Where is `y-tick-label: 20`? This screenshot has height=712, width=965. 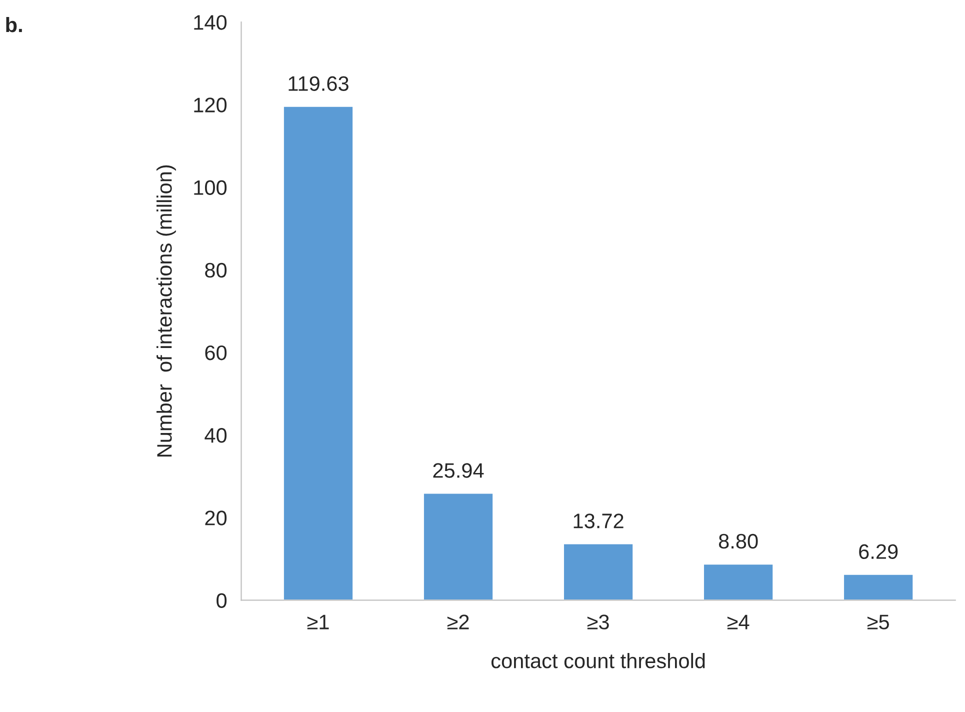
y-tick-label: 20 is located at coordinates (216, 518).